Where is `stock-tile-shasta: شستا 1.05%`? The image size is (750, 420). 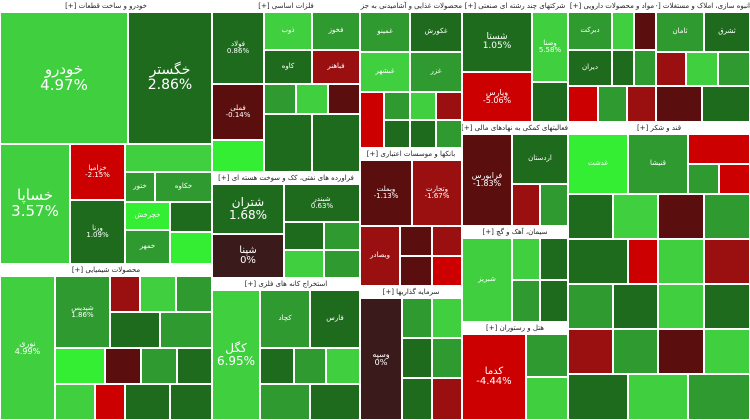 stock-tile-shasta: شستا 1.05% is located at coordinates (497, 42).